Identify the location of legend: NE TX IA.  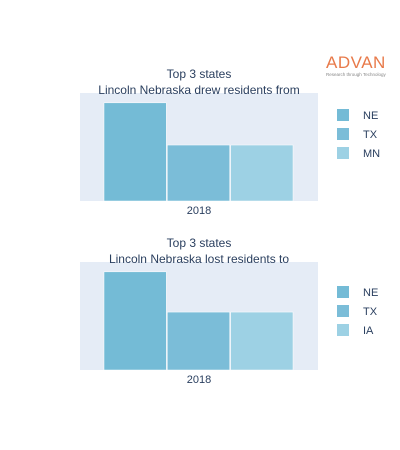
(357, 311).